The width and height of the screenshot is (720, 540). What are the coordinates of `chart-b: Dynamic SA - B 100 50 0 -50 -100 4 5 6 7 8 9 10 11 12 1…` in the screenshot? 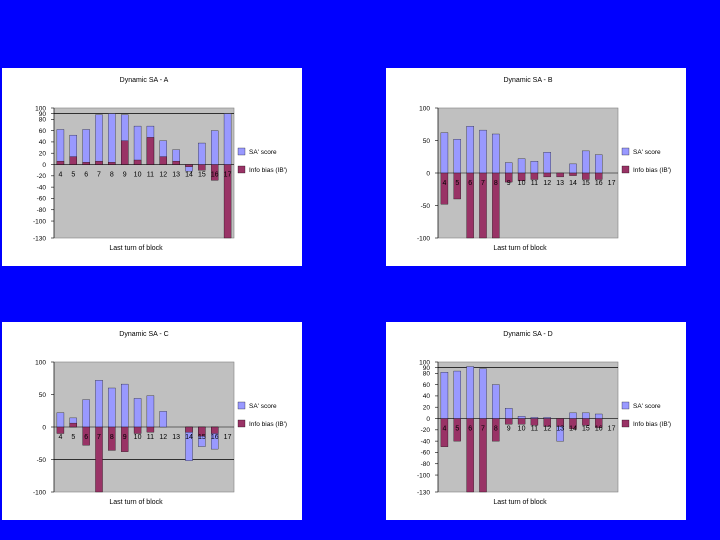 It's located at (544, 164).